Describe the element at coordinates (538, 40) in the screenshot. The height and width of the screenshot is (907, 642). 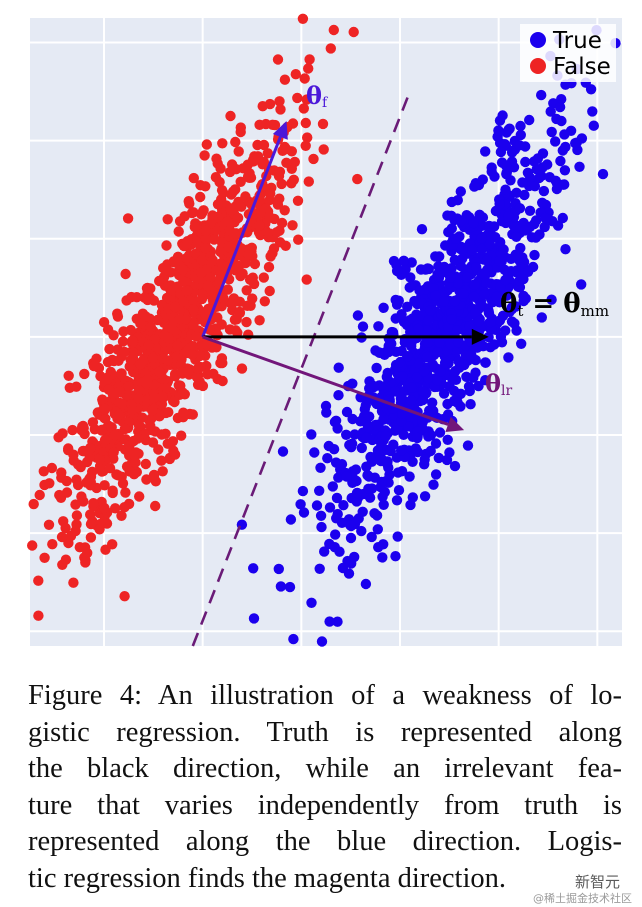
I see `legend-marker-true` at that location.